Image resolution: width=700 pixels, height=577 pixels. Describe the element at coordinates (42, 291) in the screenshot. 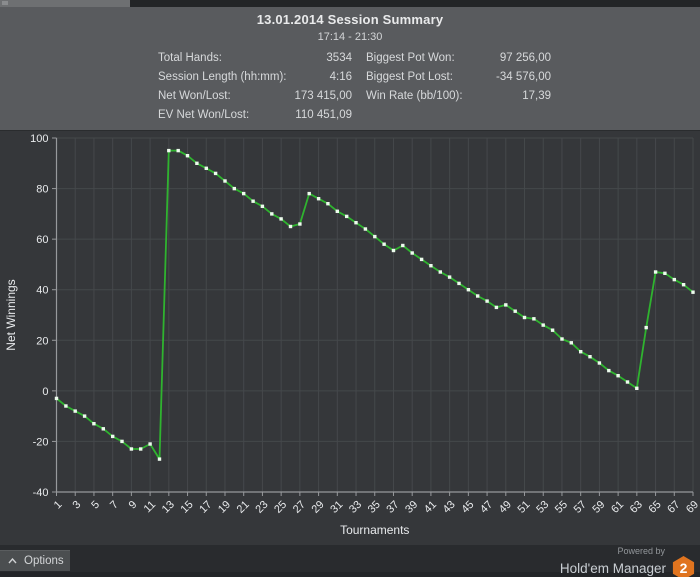

I see `y-tick-label: 40` at that location.